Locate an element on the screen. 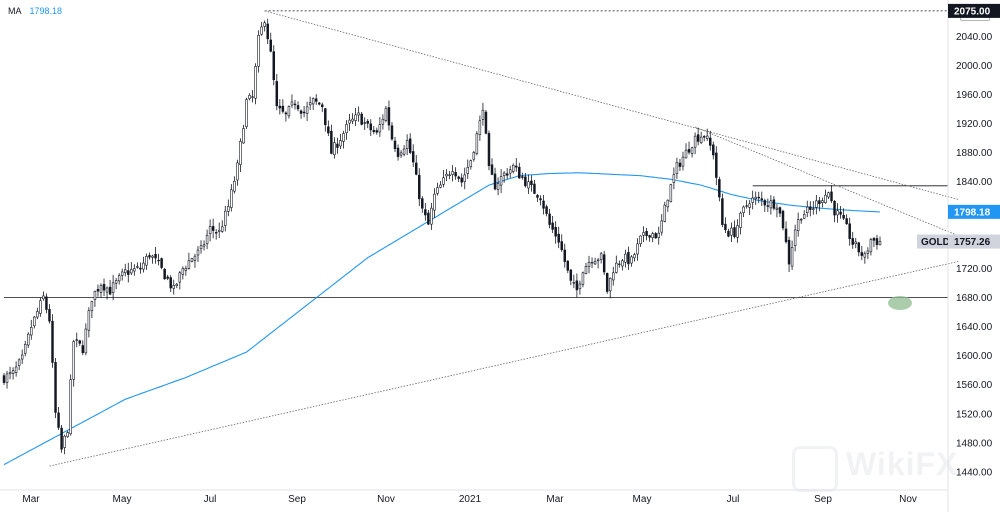 The image size is (1000, 512). price-tick-label: 2000.00 is located at coordinates (974, 66).